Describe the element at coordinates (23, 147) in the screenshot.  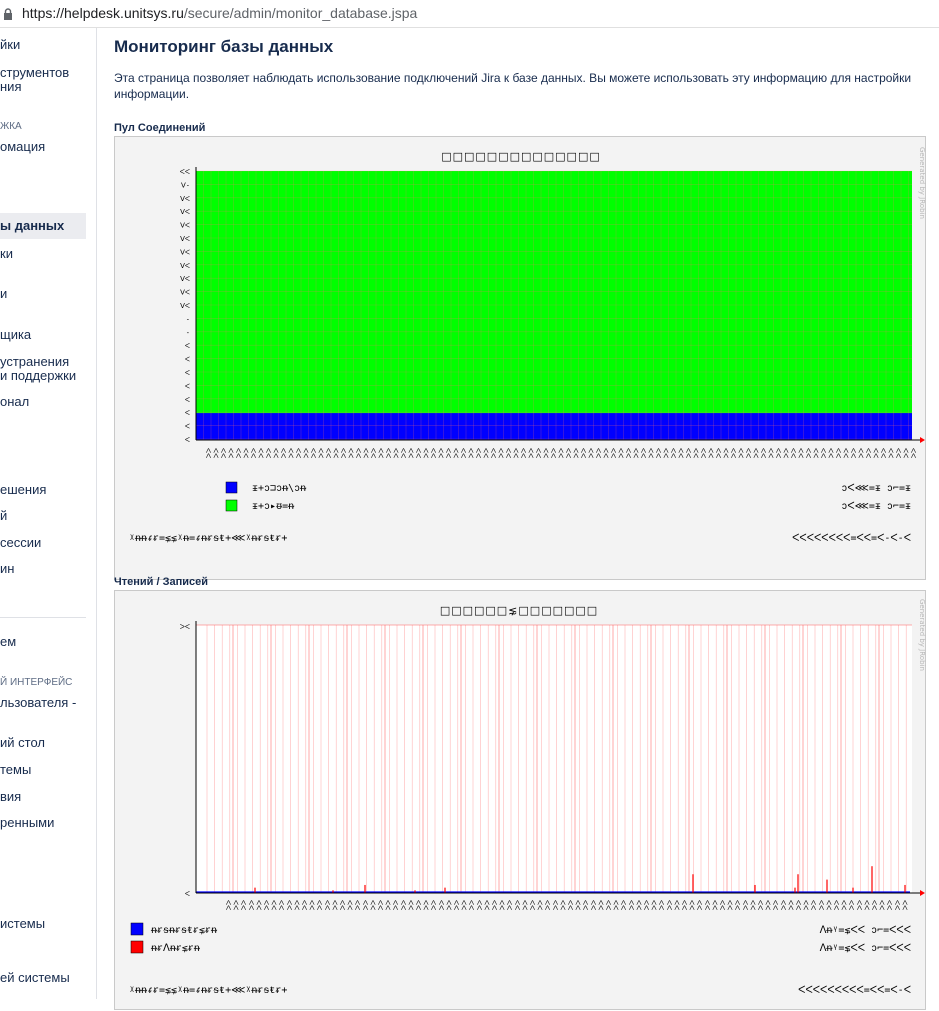
I see `sidebar-item-4: омация` at that location.